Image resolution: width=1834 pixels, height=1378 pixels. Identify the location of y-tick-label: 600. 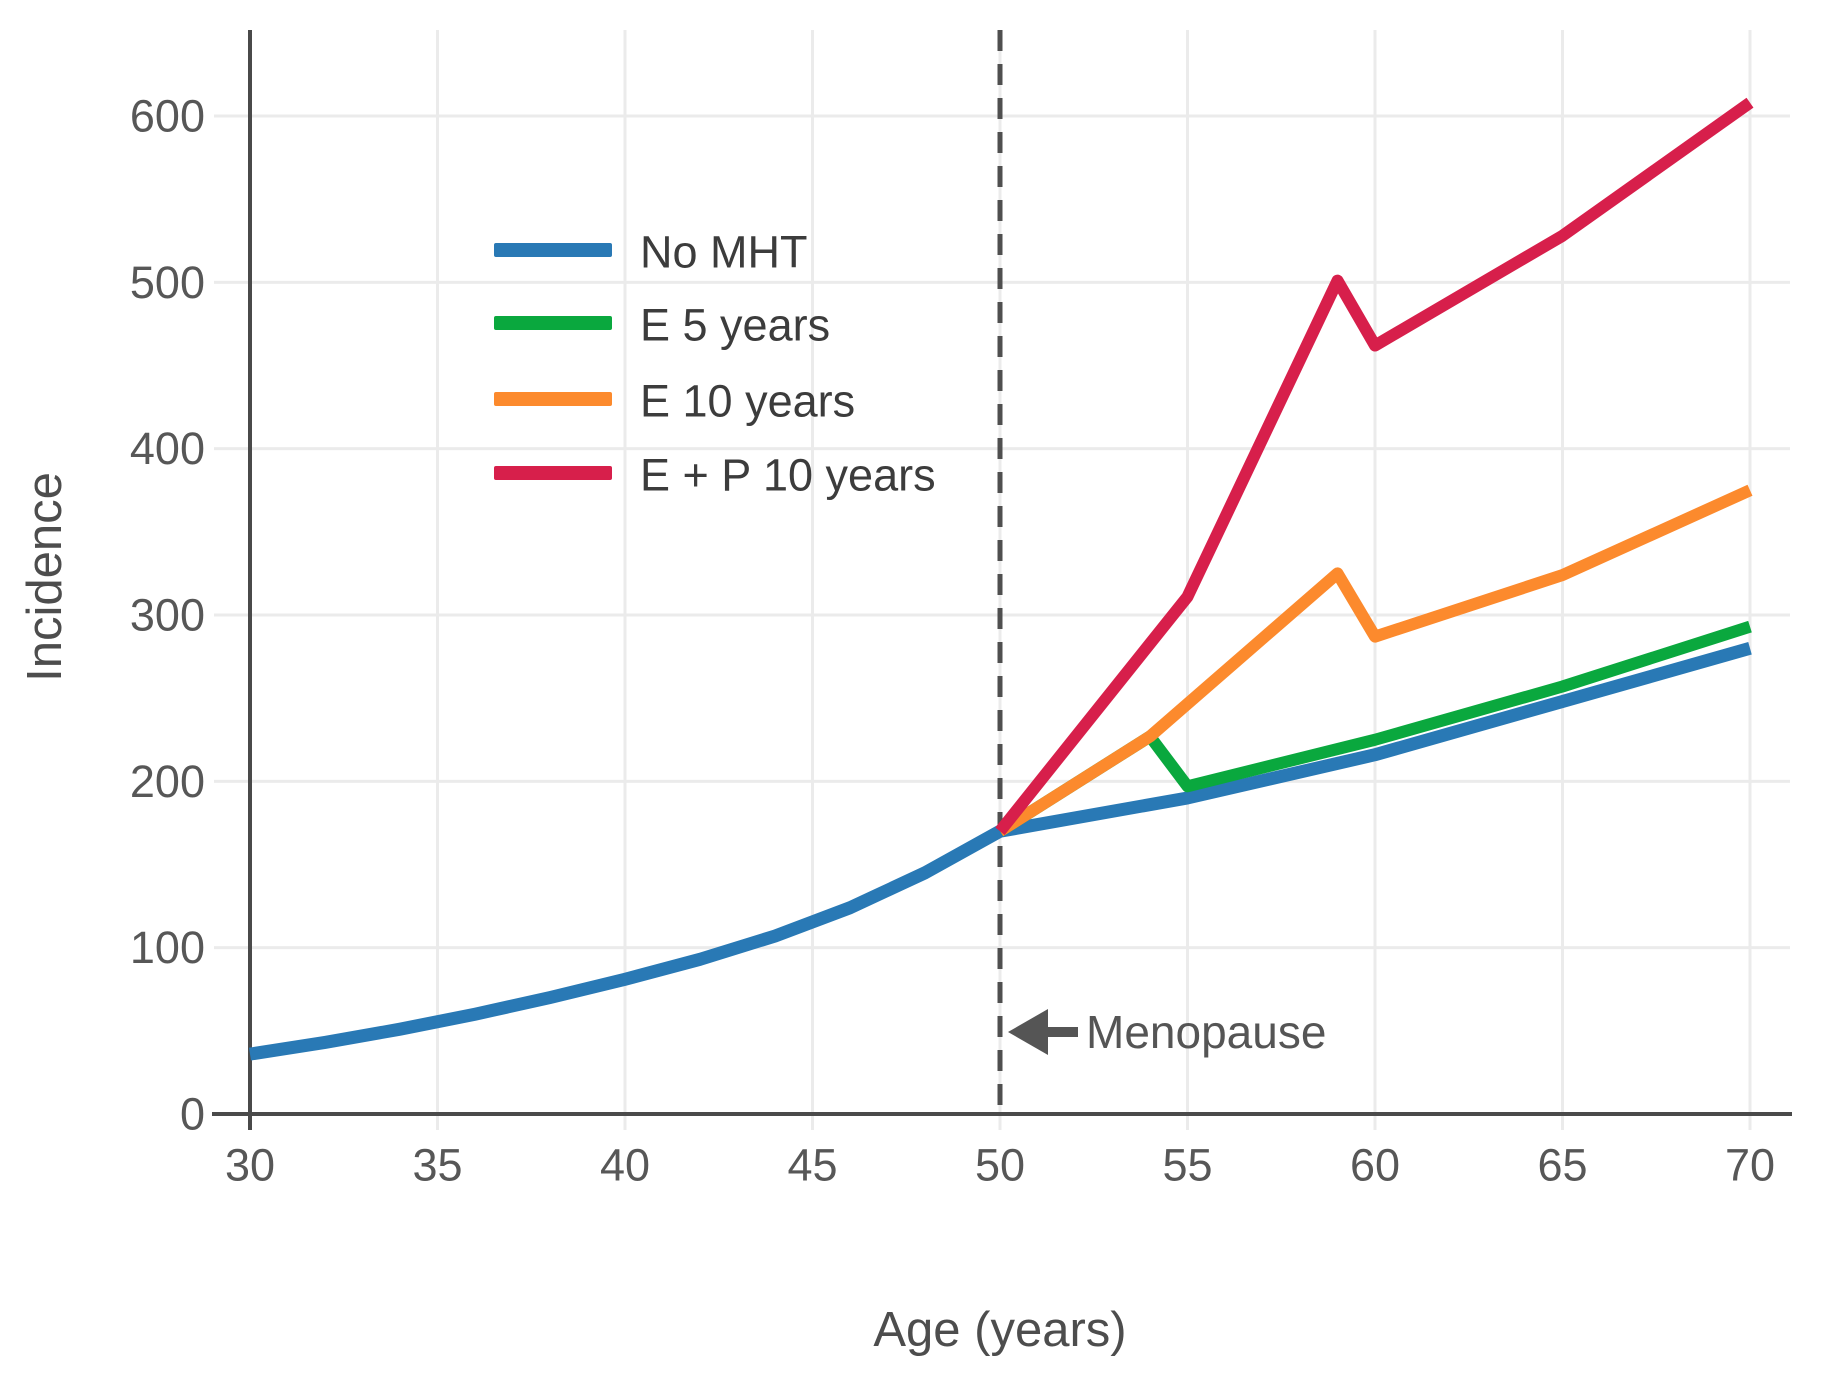
(167, 116).